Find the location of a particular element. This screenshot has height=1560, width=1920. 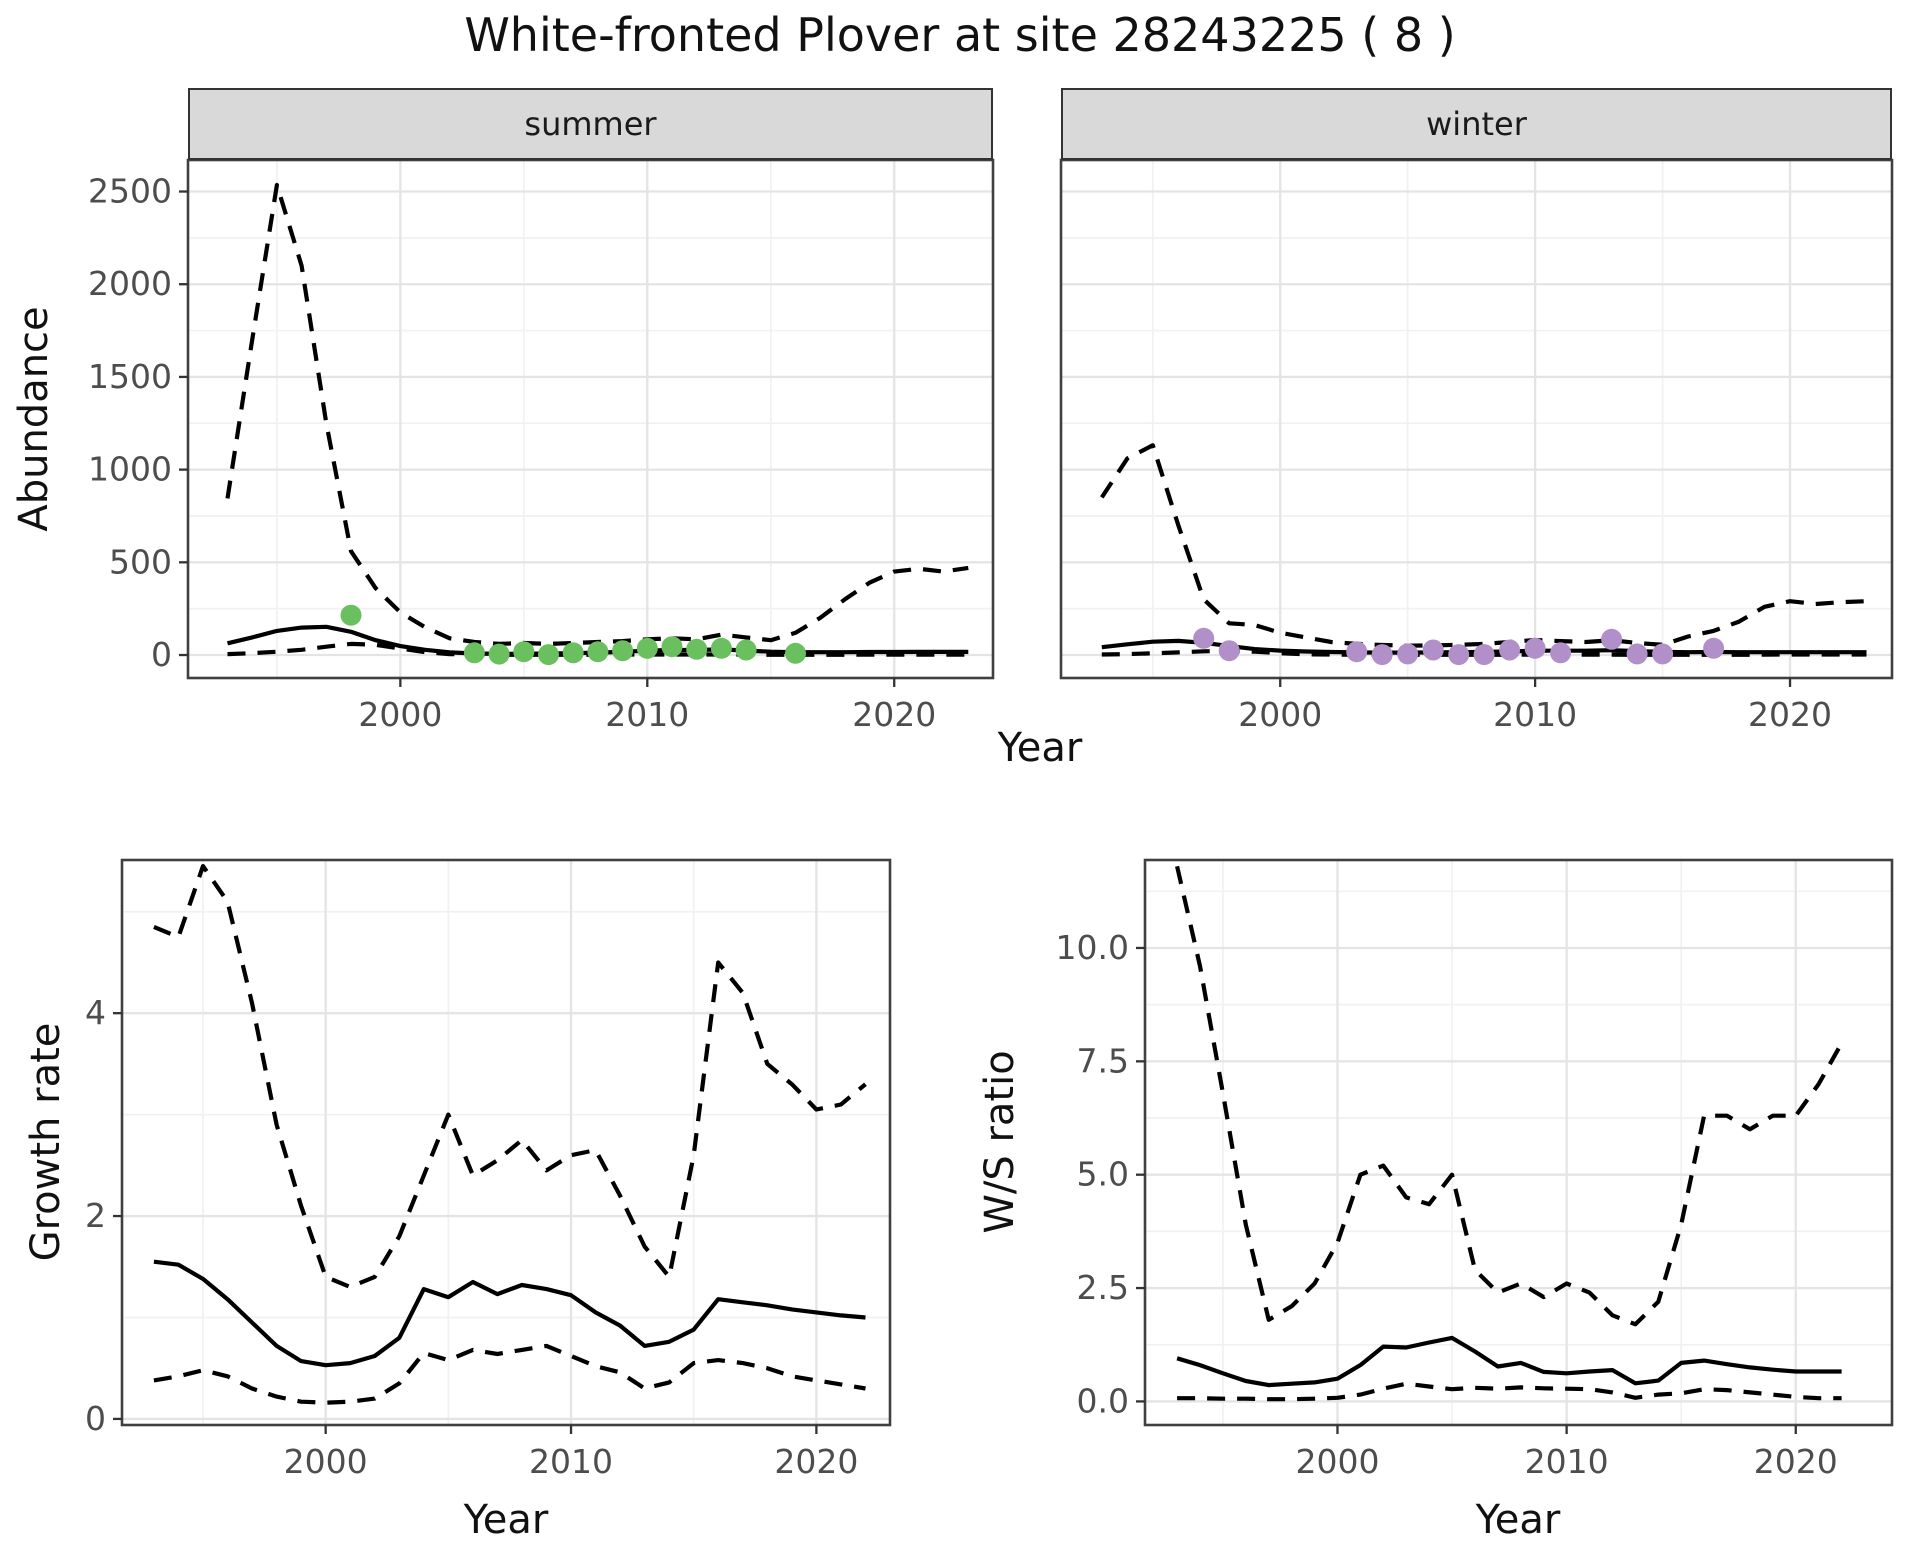

y-tick-label: 1500 is located at coordinates (130, 376).